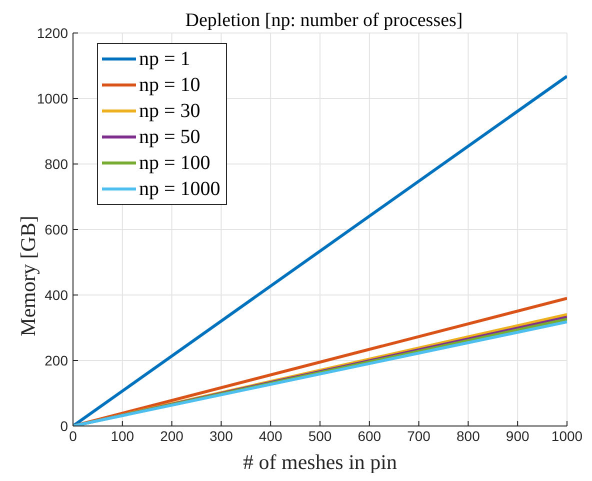  Describe the element at coordinates (28, 276) in the screenshot. I see `y-axis-title: Memory [GB]` at that location.